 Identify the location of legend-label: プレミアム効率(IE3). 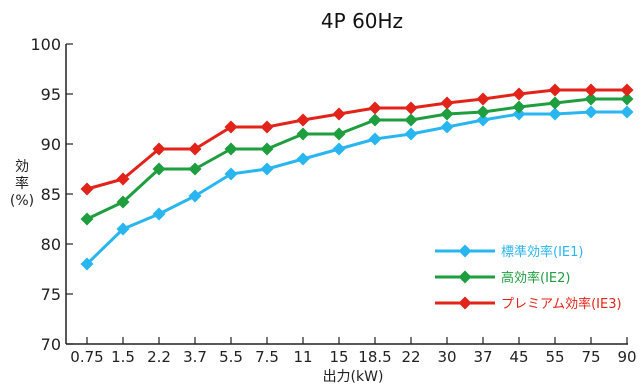
(561, 304).